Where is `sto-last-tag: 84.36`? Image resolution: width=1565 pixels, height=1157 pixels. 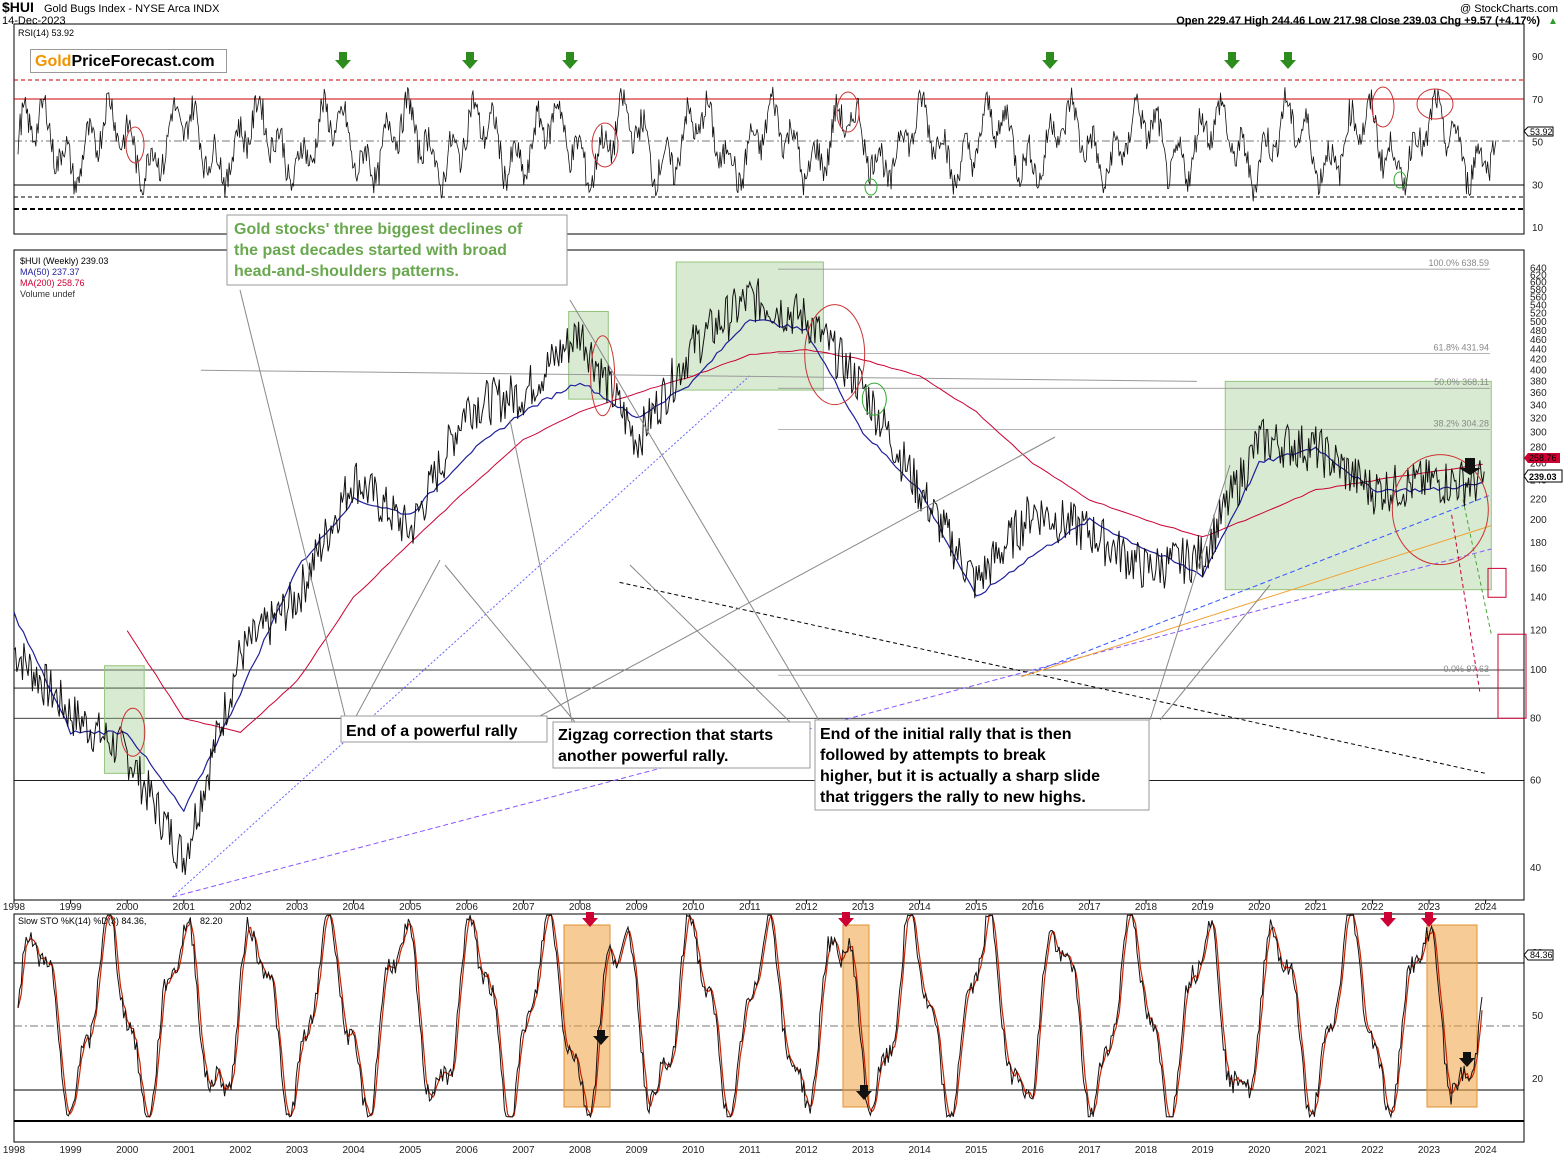 sto-last-tag: 84.36 is located at coordinates (1538, 955).